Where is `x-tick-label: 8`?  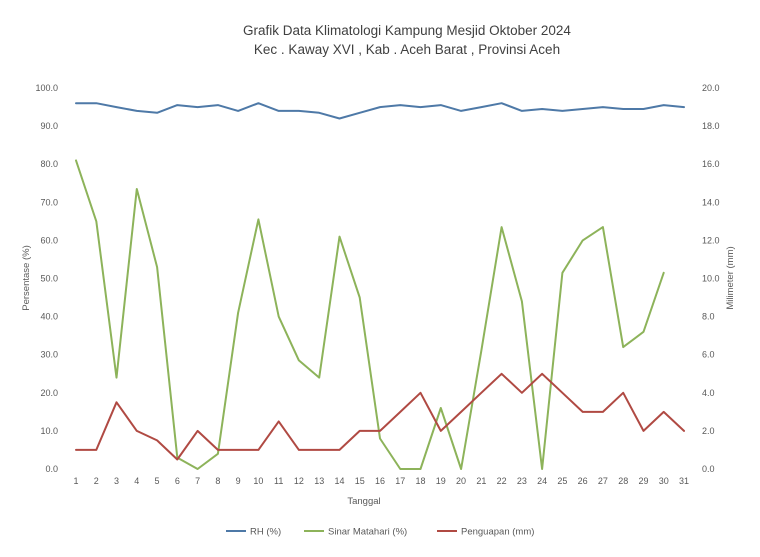
x-tick-label: 8 is located at coordinates (217, 481).